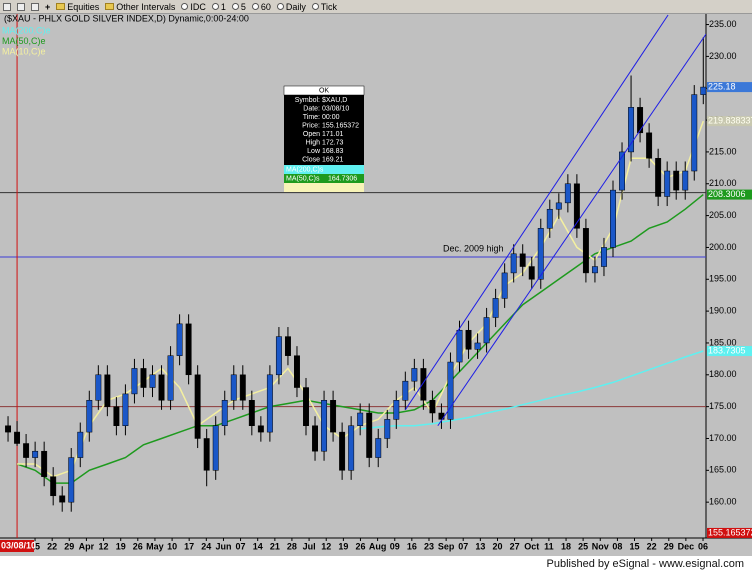 The width and height of the screenshot is (752, 572). Describe the element at coordinates (104, 546) in the screenshot. I see `x-tick-label: 12` at that location.